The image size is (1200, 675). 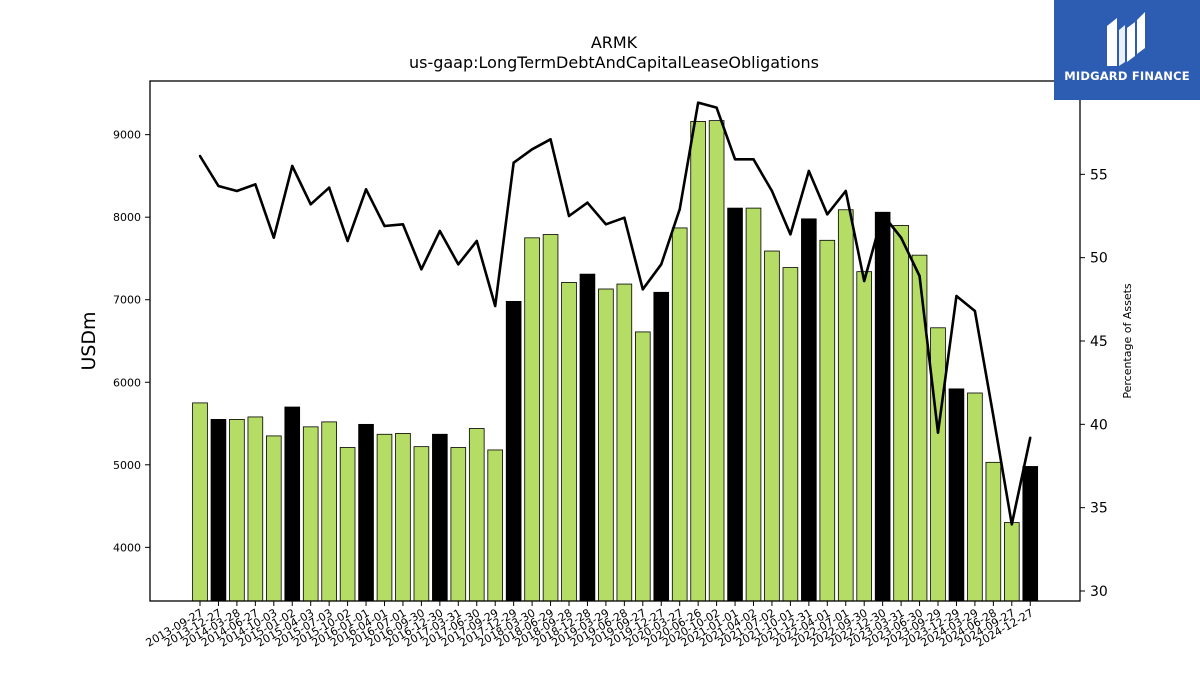 I want to click on y-tick-label-6000: 6000, so click(x=127, y=382).